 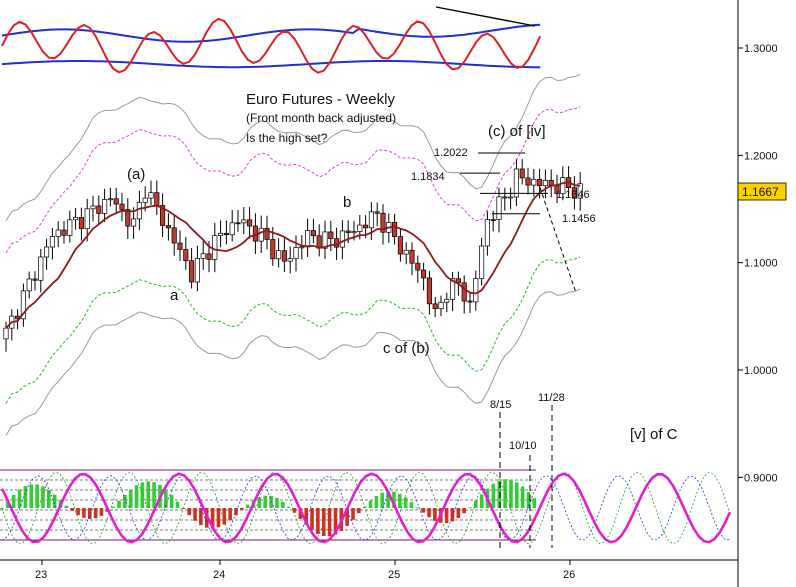 I want to click on x-tick-label: 25, so click(x=394, y=575).